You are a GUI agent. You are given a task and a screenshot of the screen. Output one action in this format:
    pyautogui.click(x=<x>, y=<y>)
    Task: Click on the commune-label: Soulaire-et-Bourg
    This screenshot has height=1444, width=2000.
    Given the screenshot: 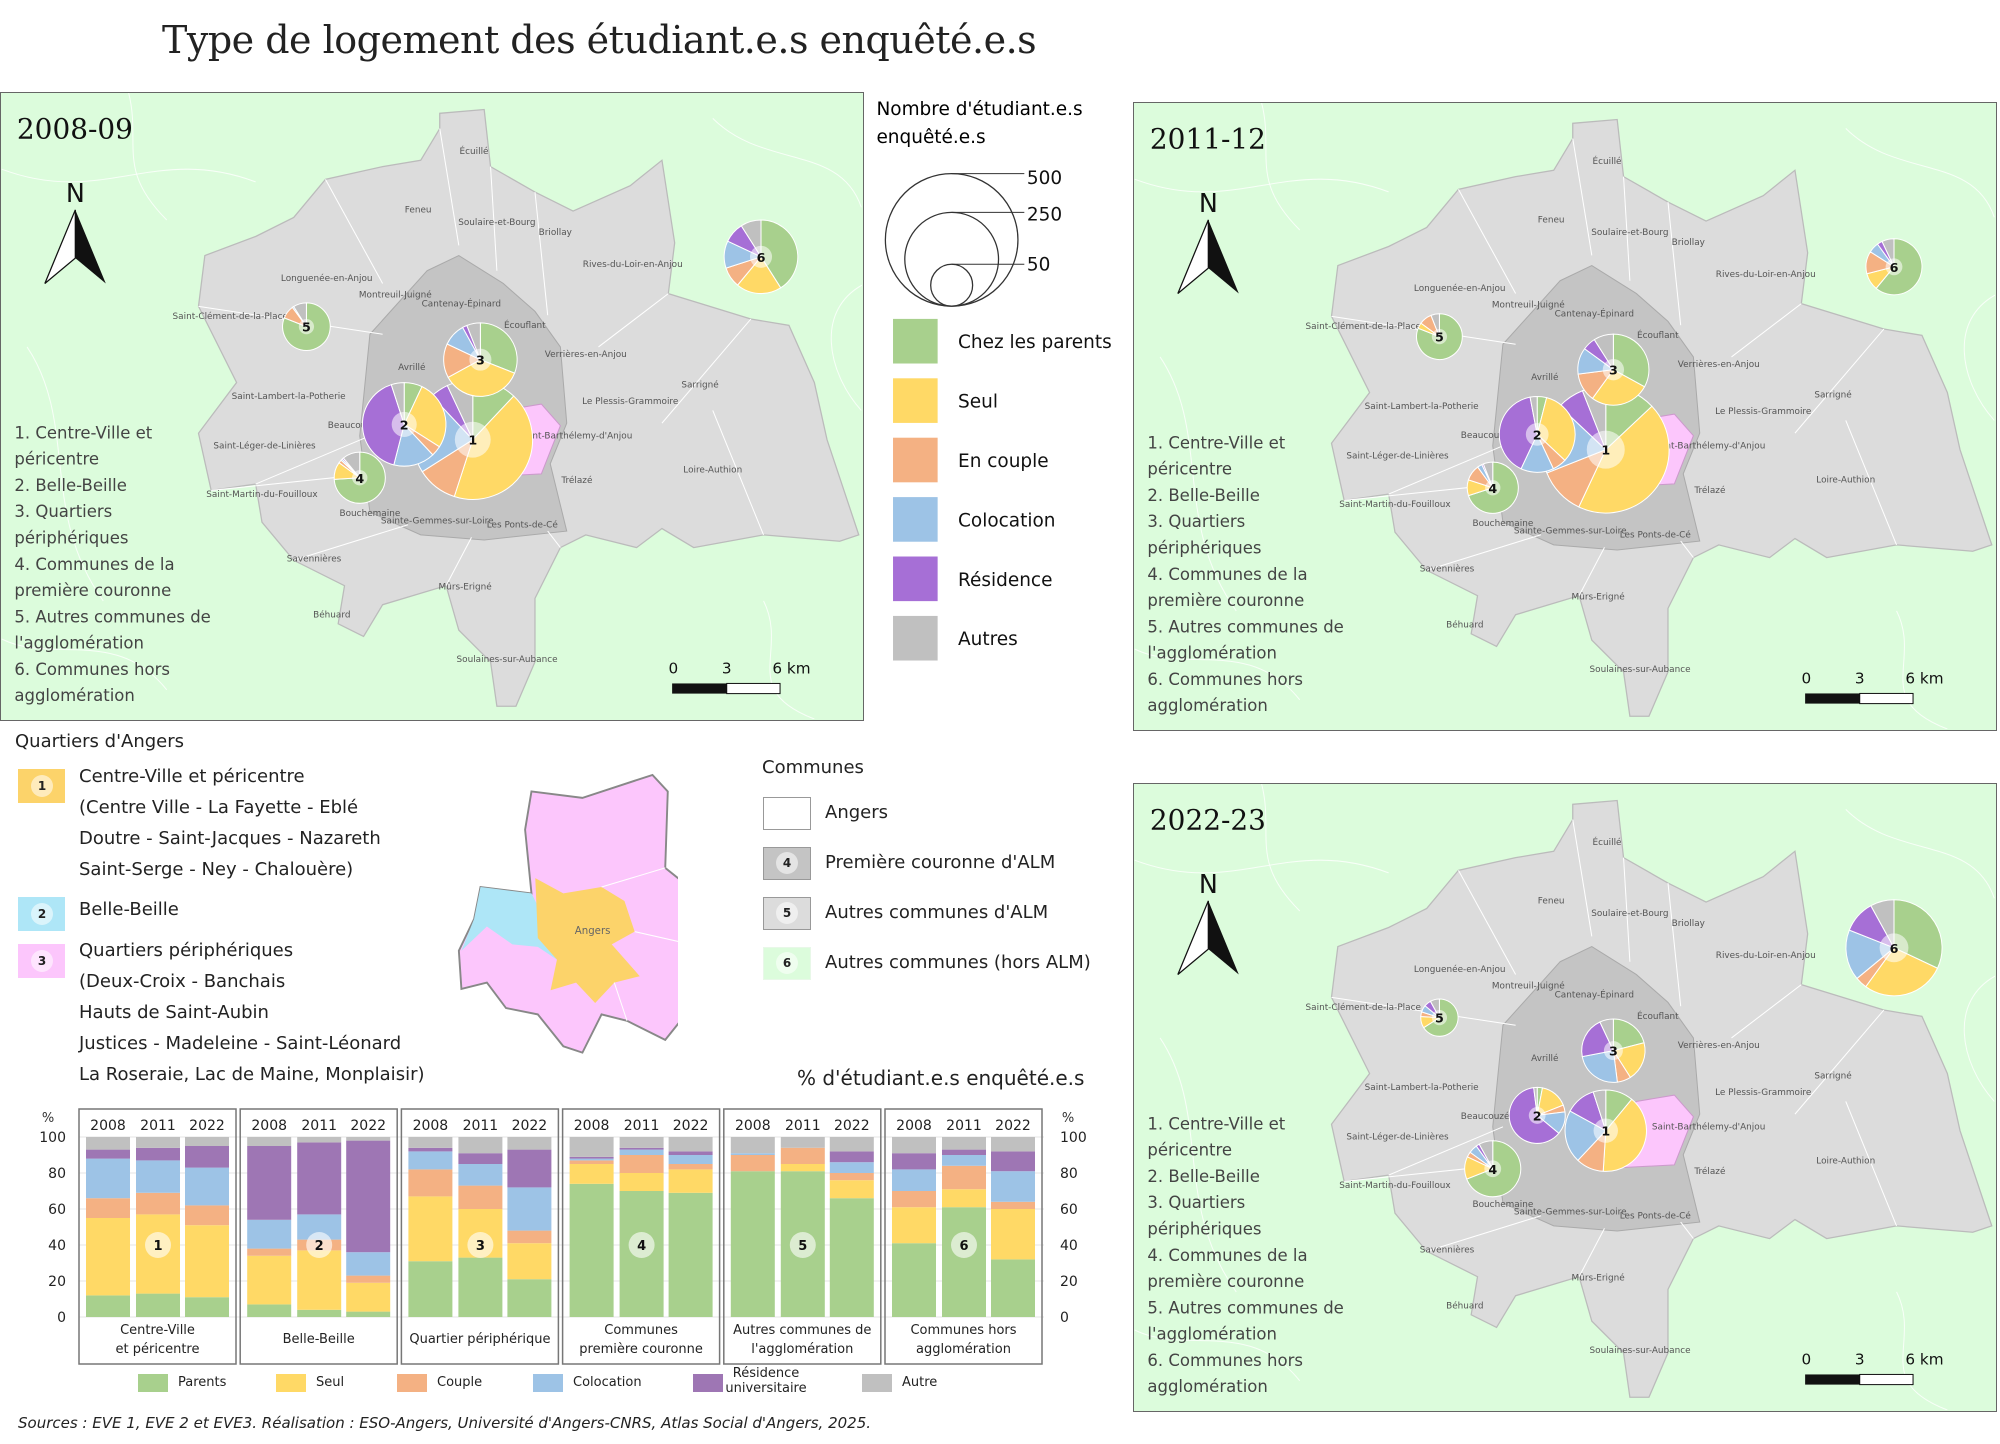 What is the action you would take?
    pyautogui.click(x=496, y=223)
    